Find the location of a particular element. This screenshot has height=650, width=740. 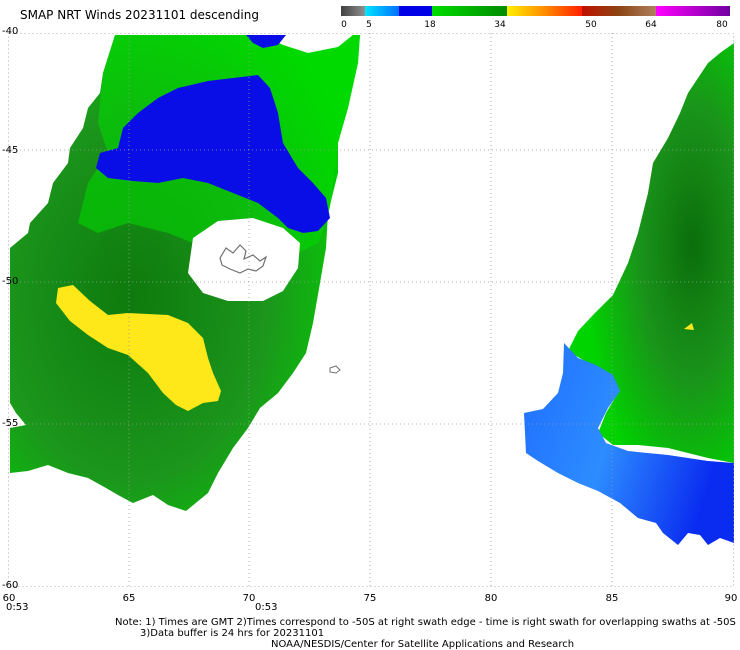

map-title: SMAP NRT Winds 20231101 descending is located at coordinates (139, 15).